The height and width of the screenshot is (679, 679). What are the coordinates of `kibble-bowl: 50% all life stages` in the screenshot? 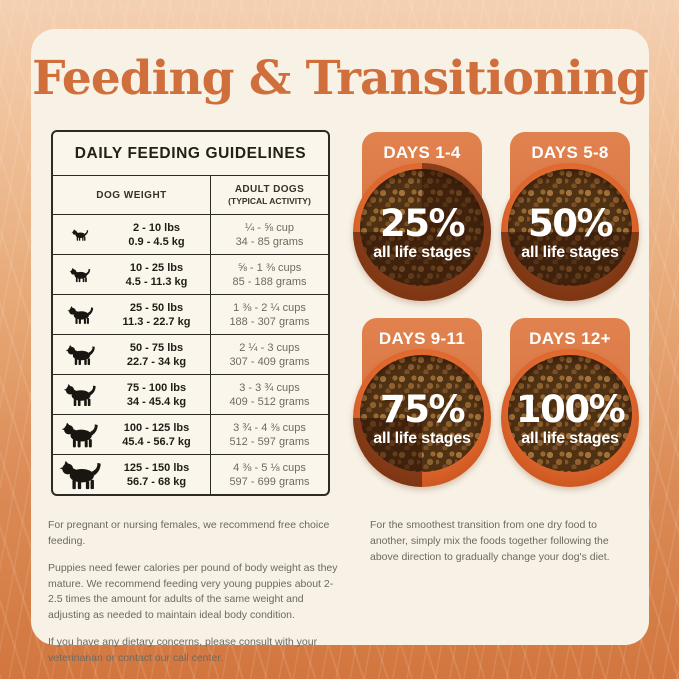 It's located at (570, 232).